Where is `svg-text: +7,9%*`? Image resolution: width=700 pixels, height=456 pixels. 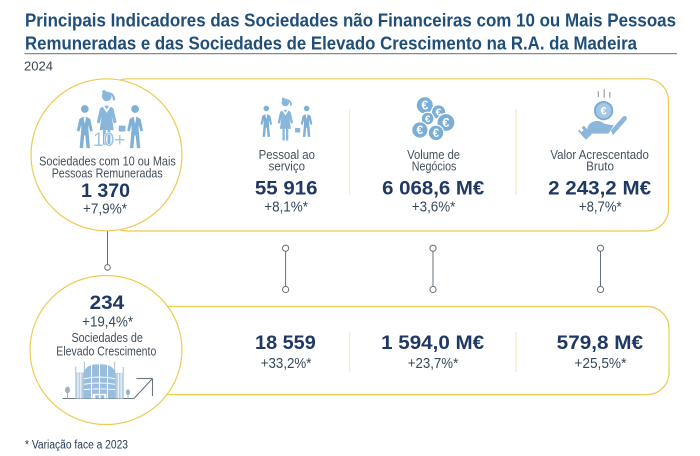
svg-text: +7,9%* is located at coordinates (105, 210).